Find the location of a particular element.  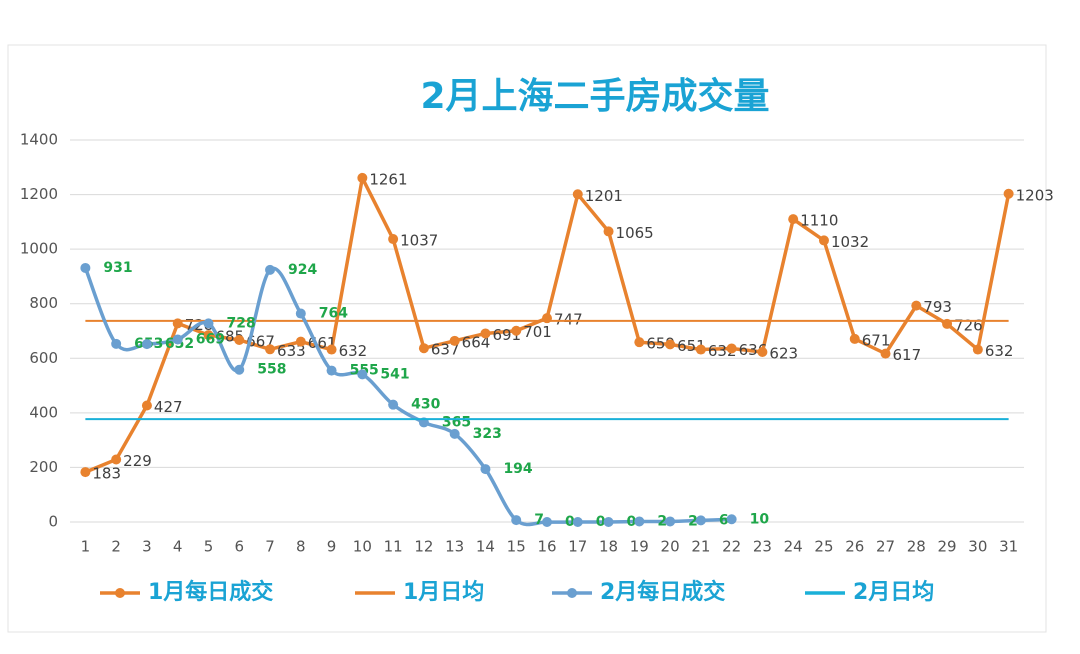

x-tick-label: 1 is located at coordinates (86, 547).